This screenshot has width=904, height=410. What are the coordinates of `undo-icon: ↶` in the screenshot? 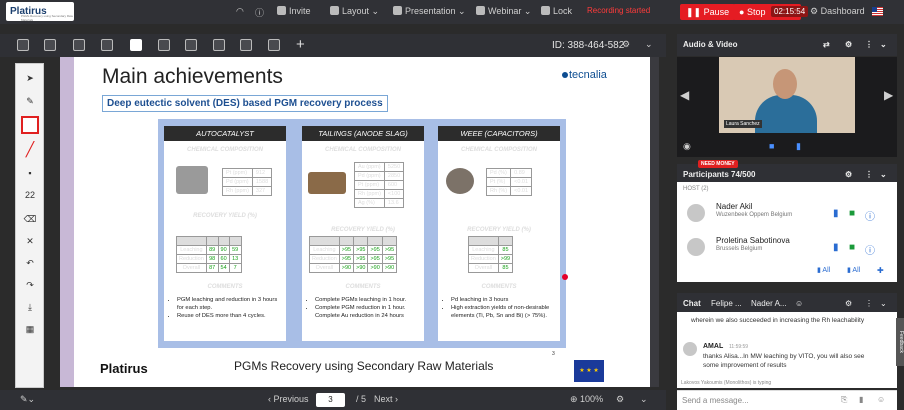 It's located at (30, 263).